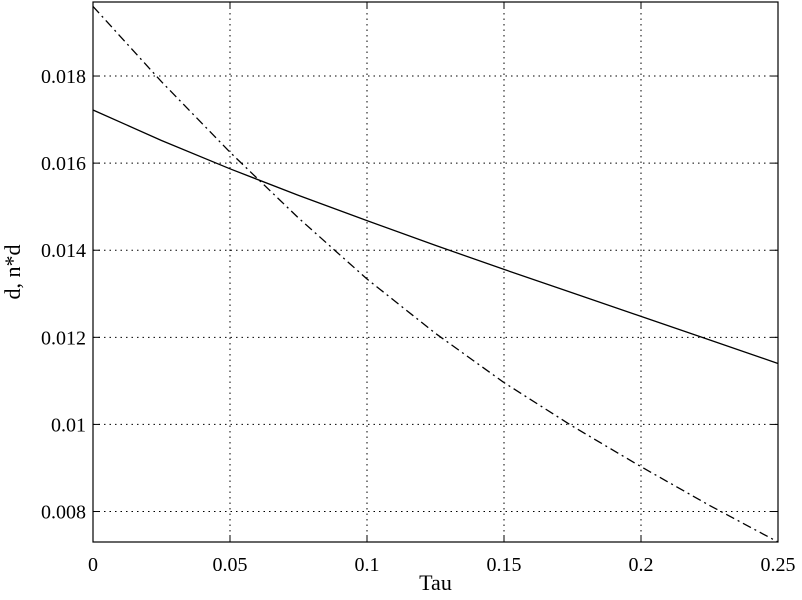  I want to click on x-axis-title: Tau, so click(435, 582).